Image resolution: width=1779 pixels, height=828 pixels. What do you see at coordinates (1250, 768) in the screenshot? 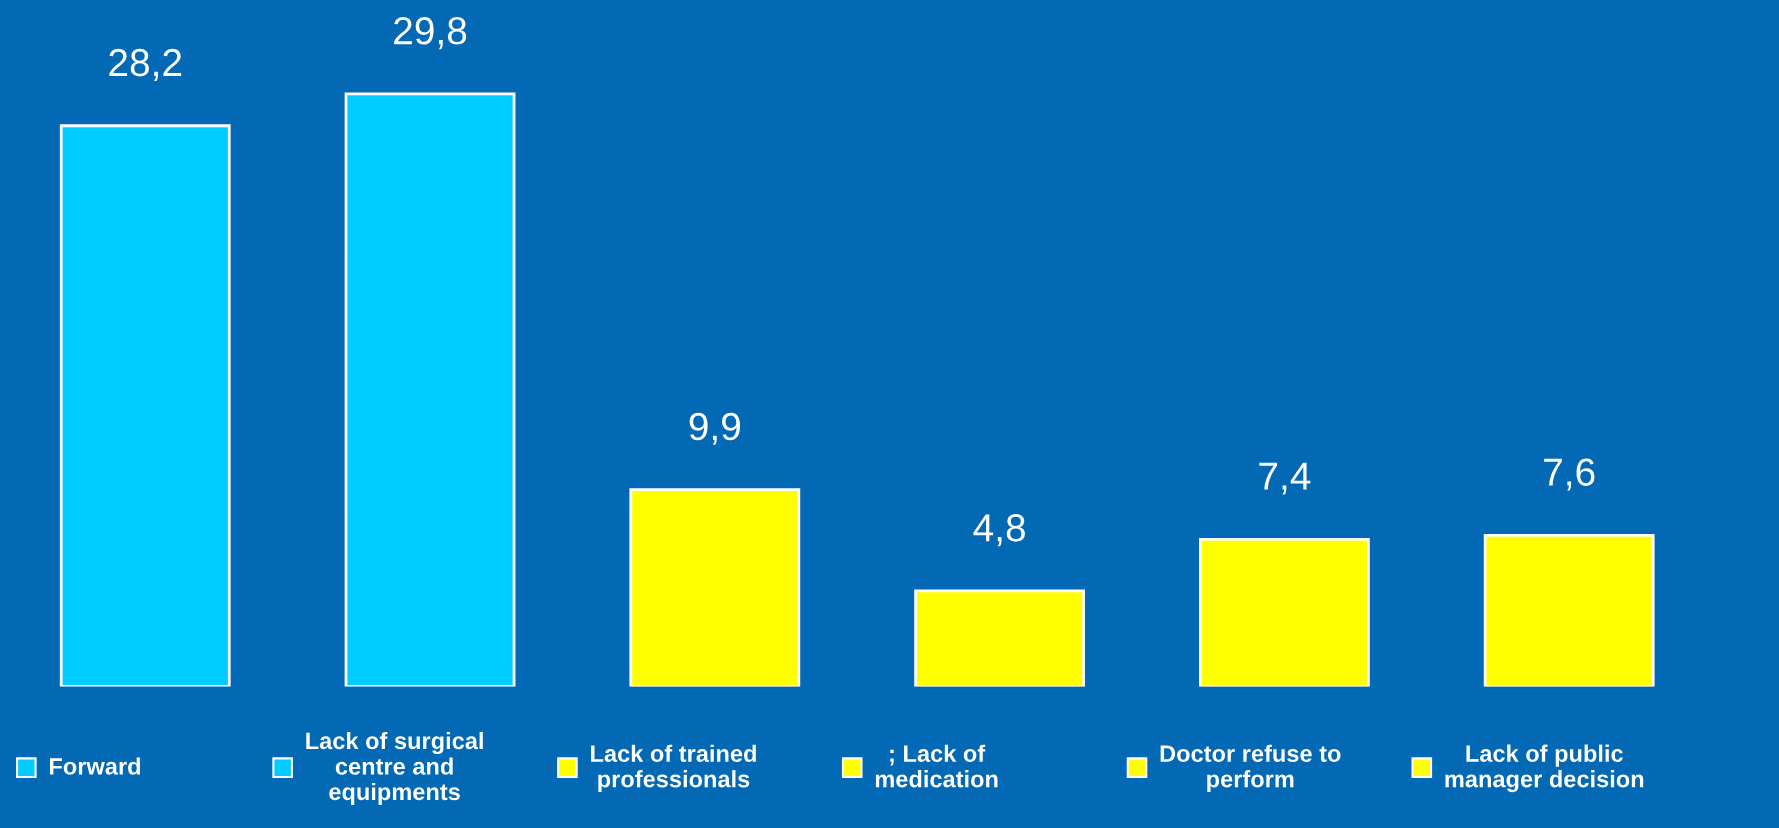
I see `x-tick-label: Doctor refuse to perform` at bounding box center [1250, 768].